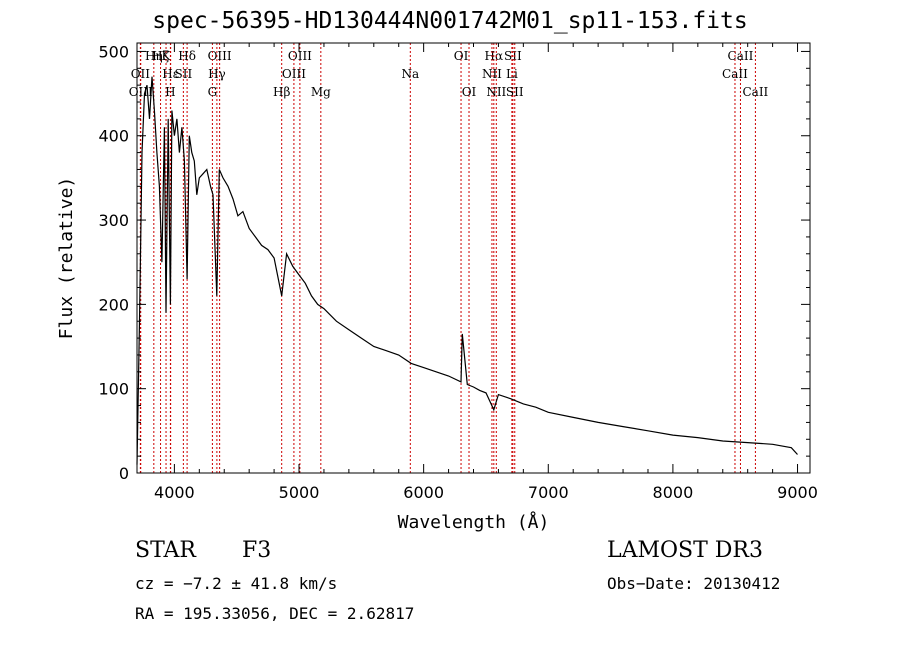 The height and width of the screenshot is (649, 900). What do you see at coordinates (410, 74) in the screenshot?
I see `line-label-16: Na` at bounding box center [410, 74].